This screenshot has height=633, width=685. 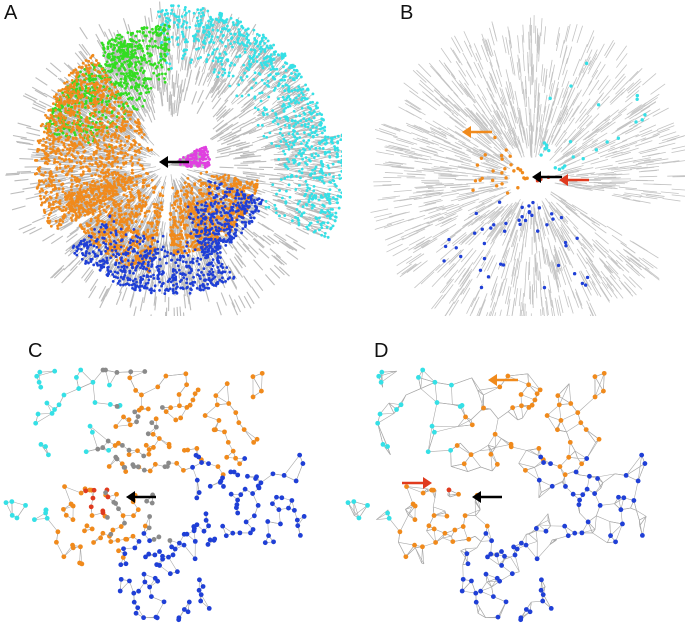 I want to click on arrow-black-a, so click(x=174, y=162).